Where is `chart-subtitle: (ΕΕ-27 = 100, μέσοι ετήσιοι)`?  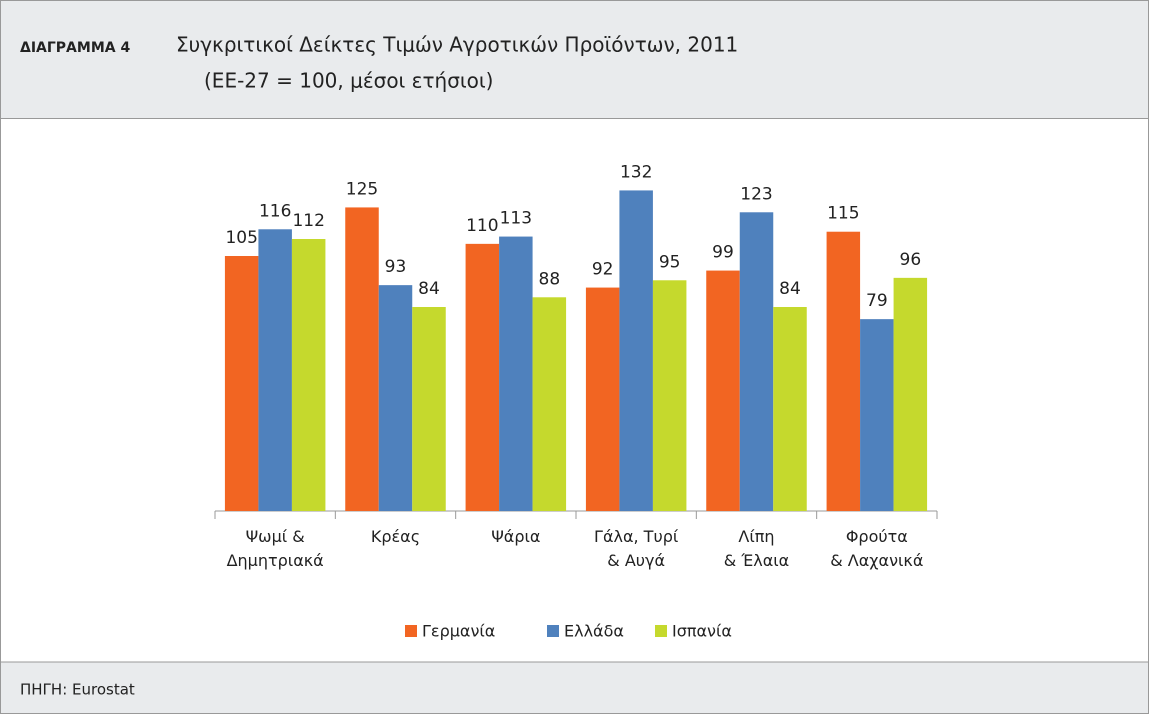
chart-subtitle: (ΕΕ-27 = 100, μέσοι ετήσιοι) is located at coordinates (348, 81).